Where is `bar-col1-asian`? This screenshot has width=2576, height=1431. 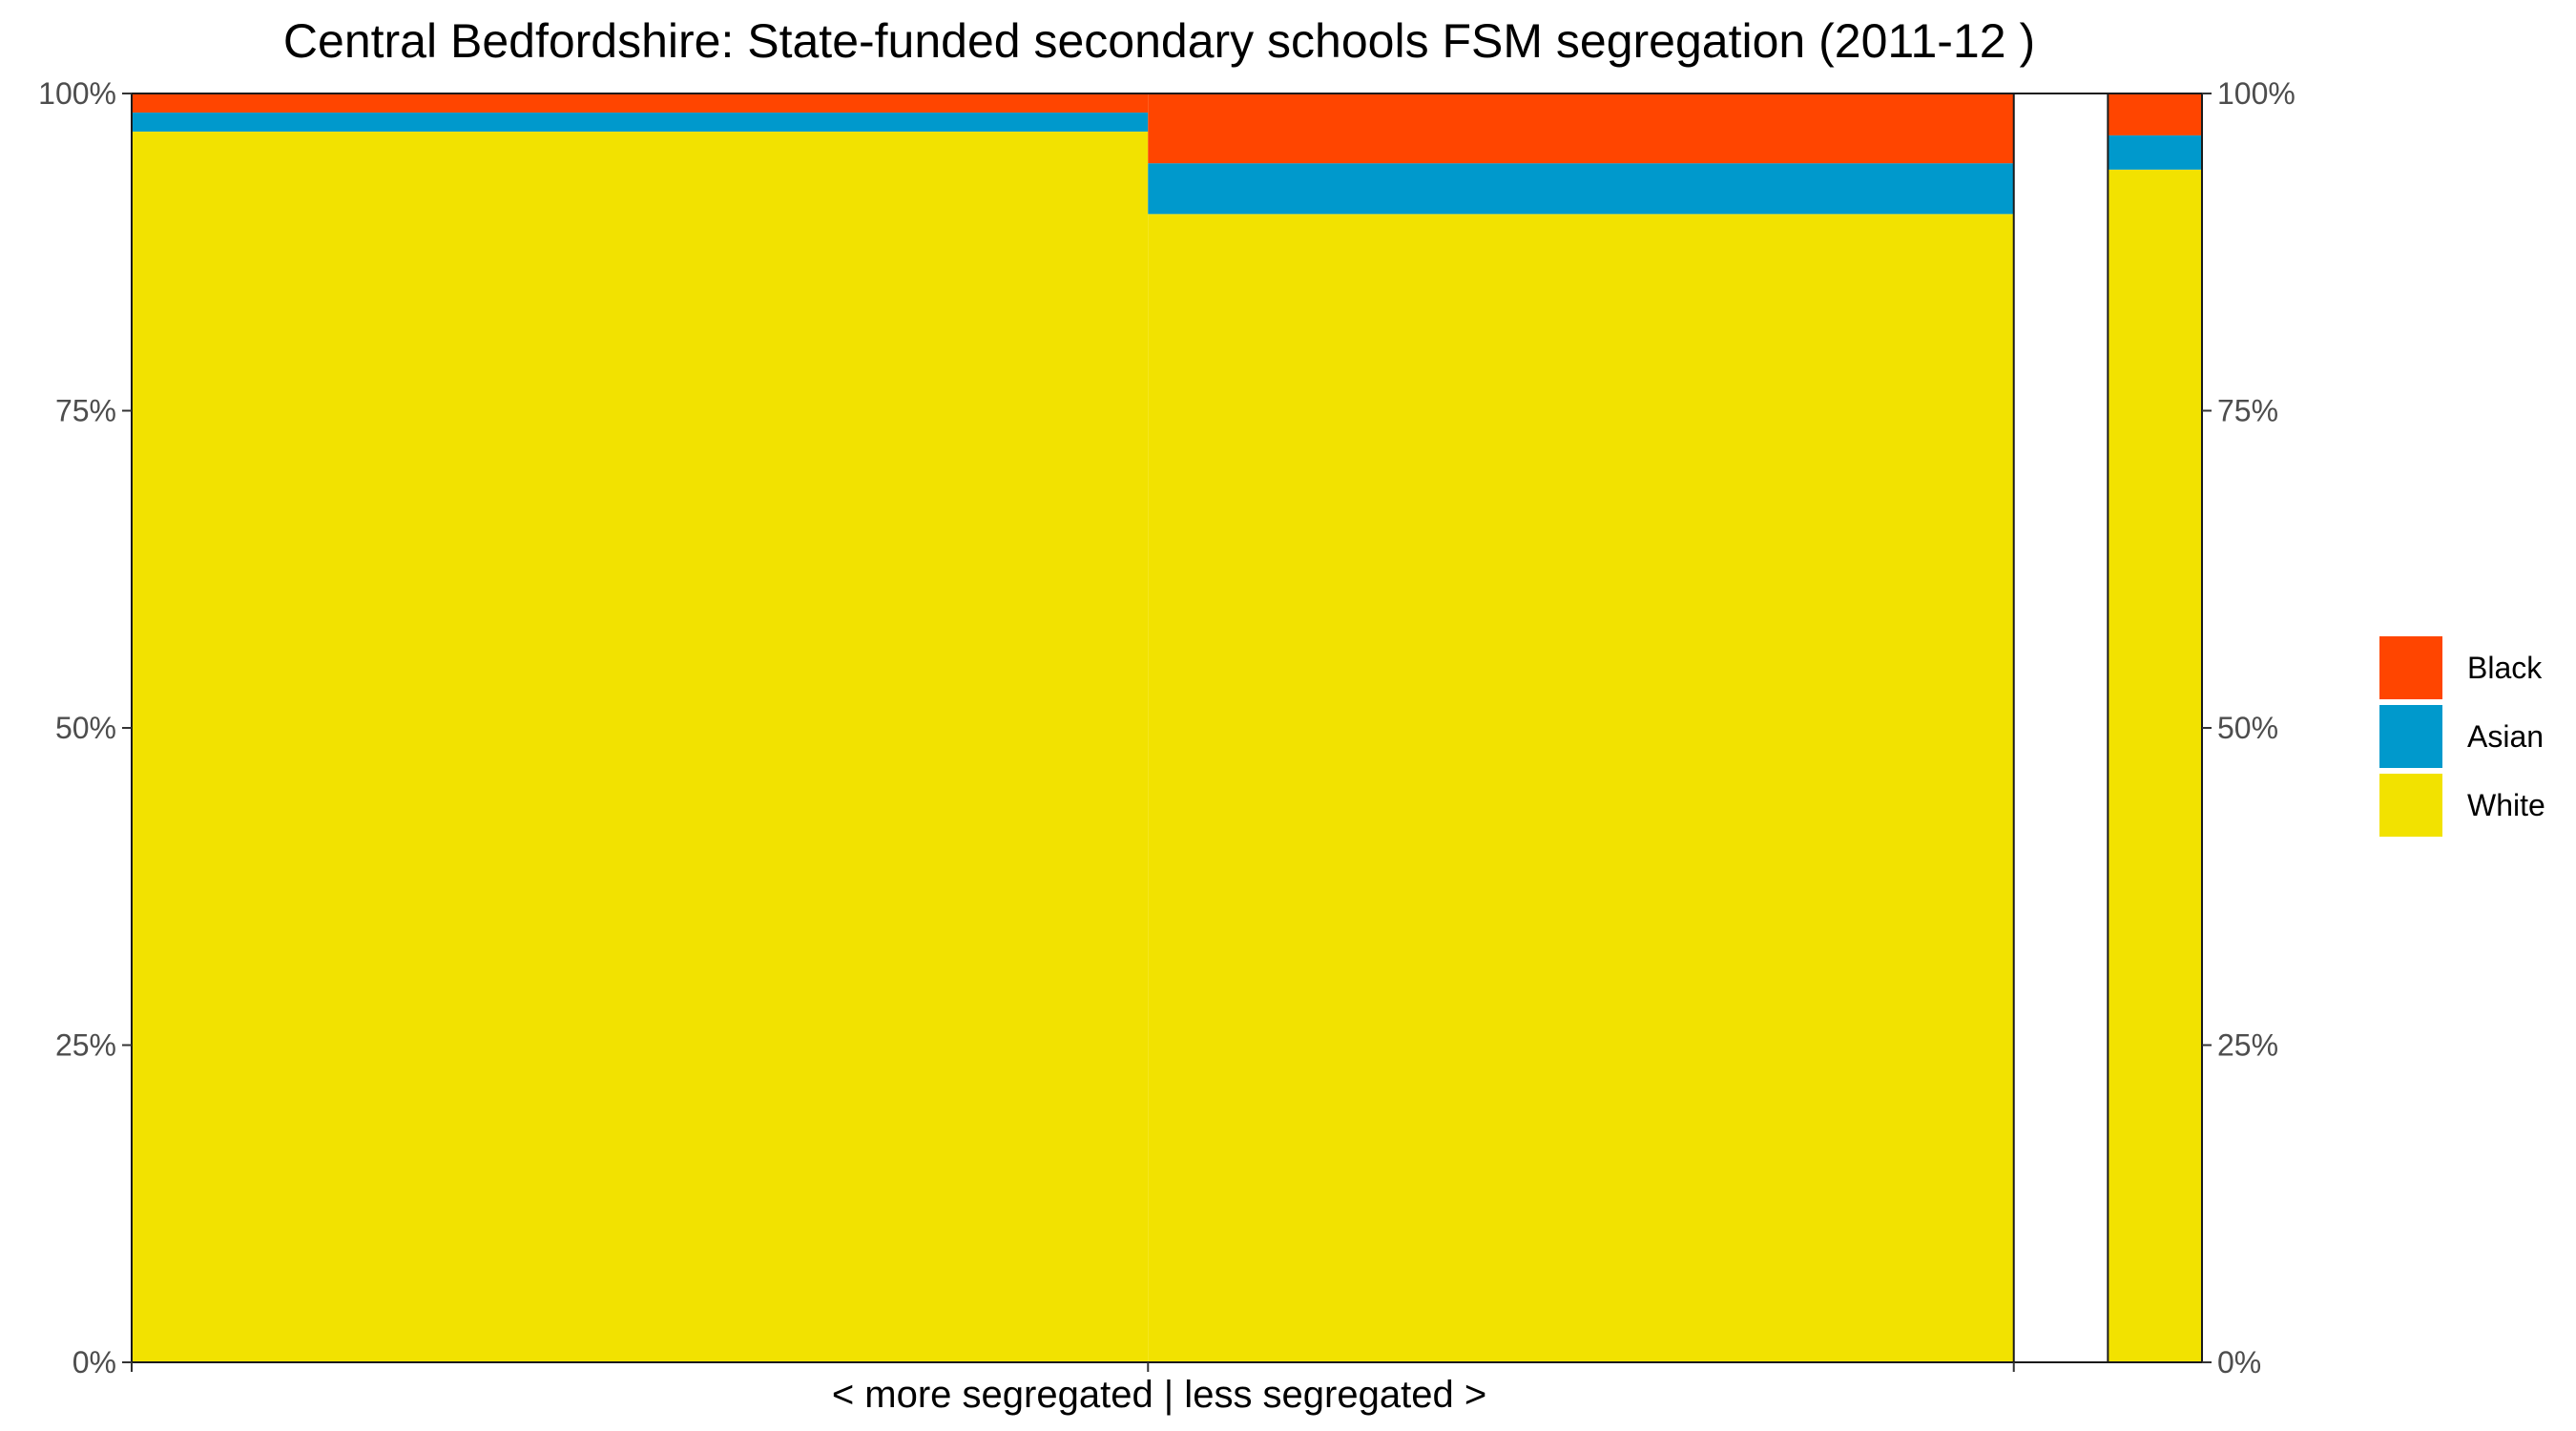 bar-col1-asian is located at coordinates (640, 122).